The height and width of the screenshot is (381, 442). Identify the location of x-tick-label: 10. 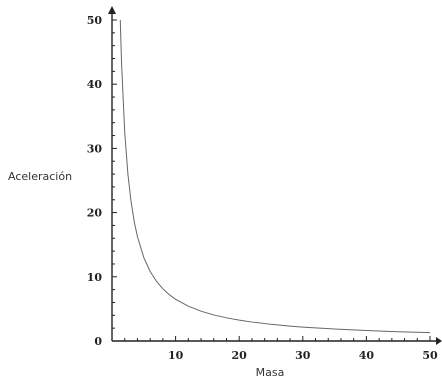
(176, 355).